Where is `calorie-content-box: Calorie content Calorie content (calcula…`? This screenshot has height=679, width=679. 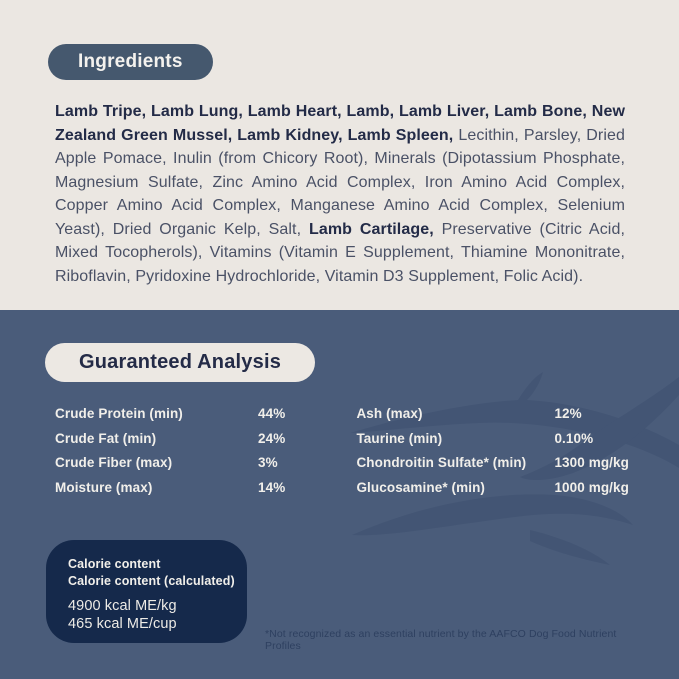
calorie-content-box: Calorie content Calorie content (calcula… is located at coordinates (146, 591).